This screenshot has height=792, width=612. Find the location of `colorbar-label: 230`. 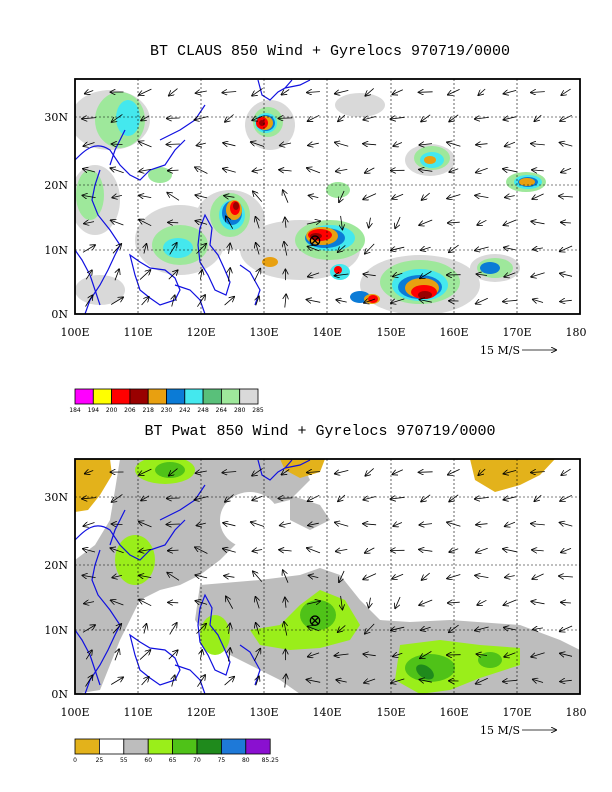

colorbar-label: 230 is located at coordinates (167, 410).